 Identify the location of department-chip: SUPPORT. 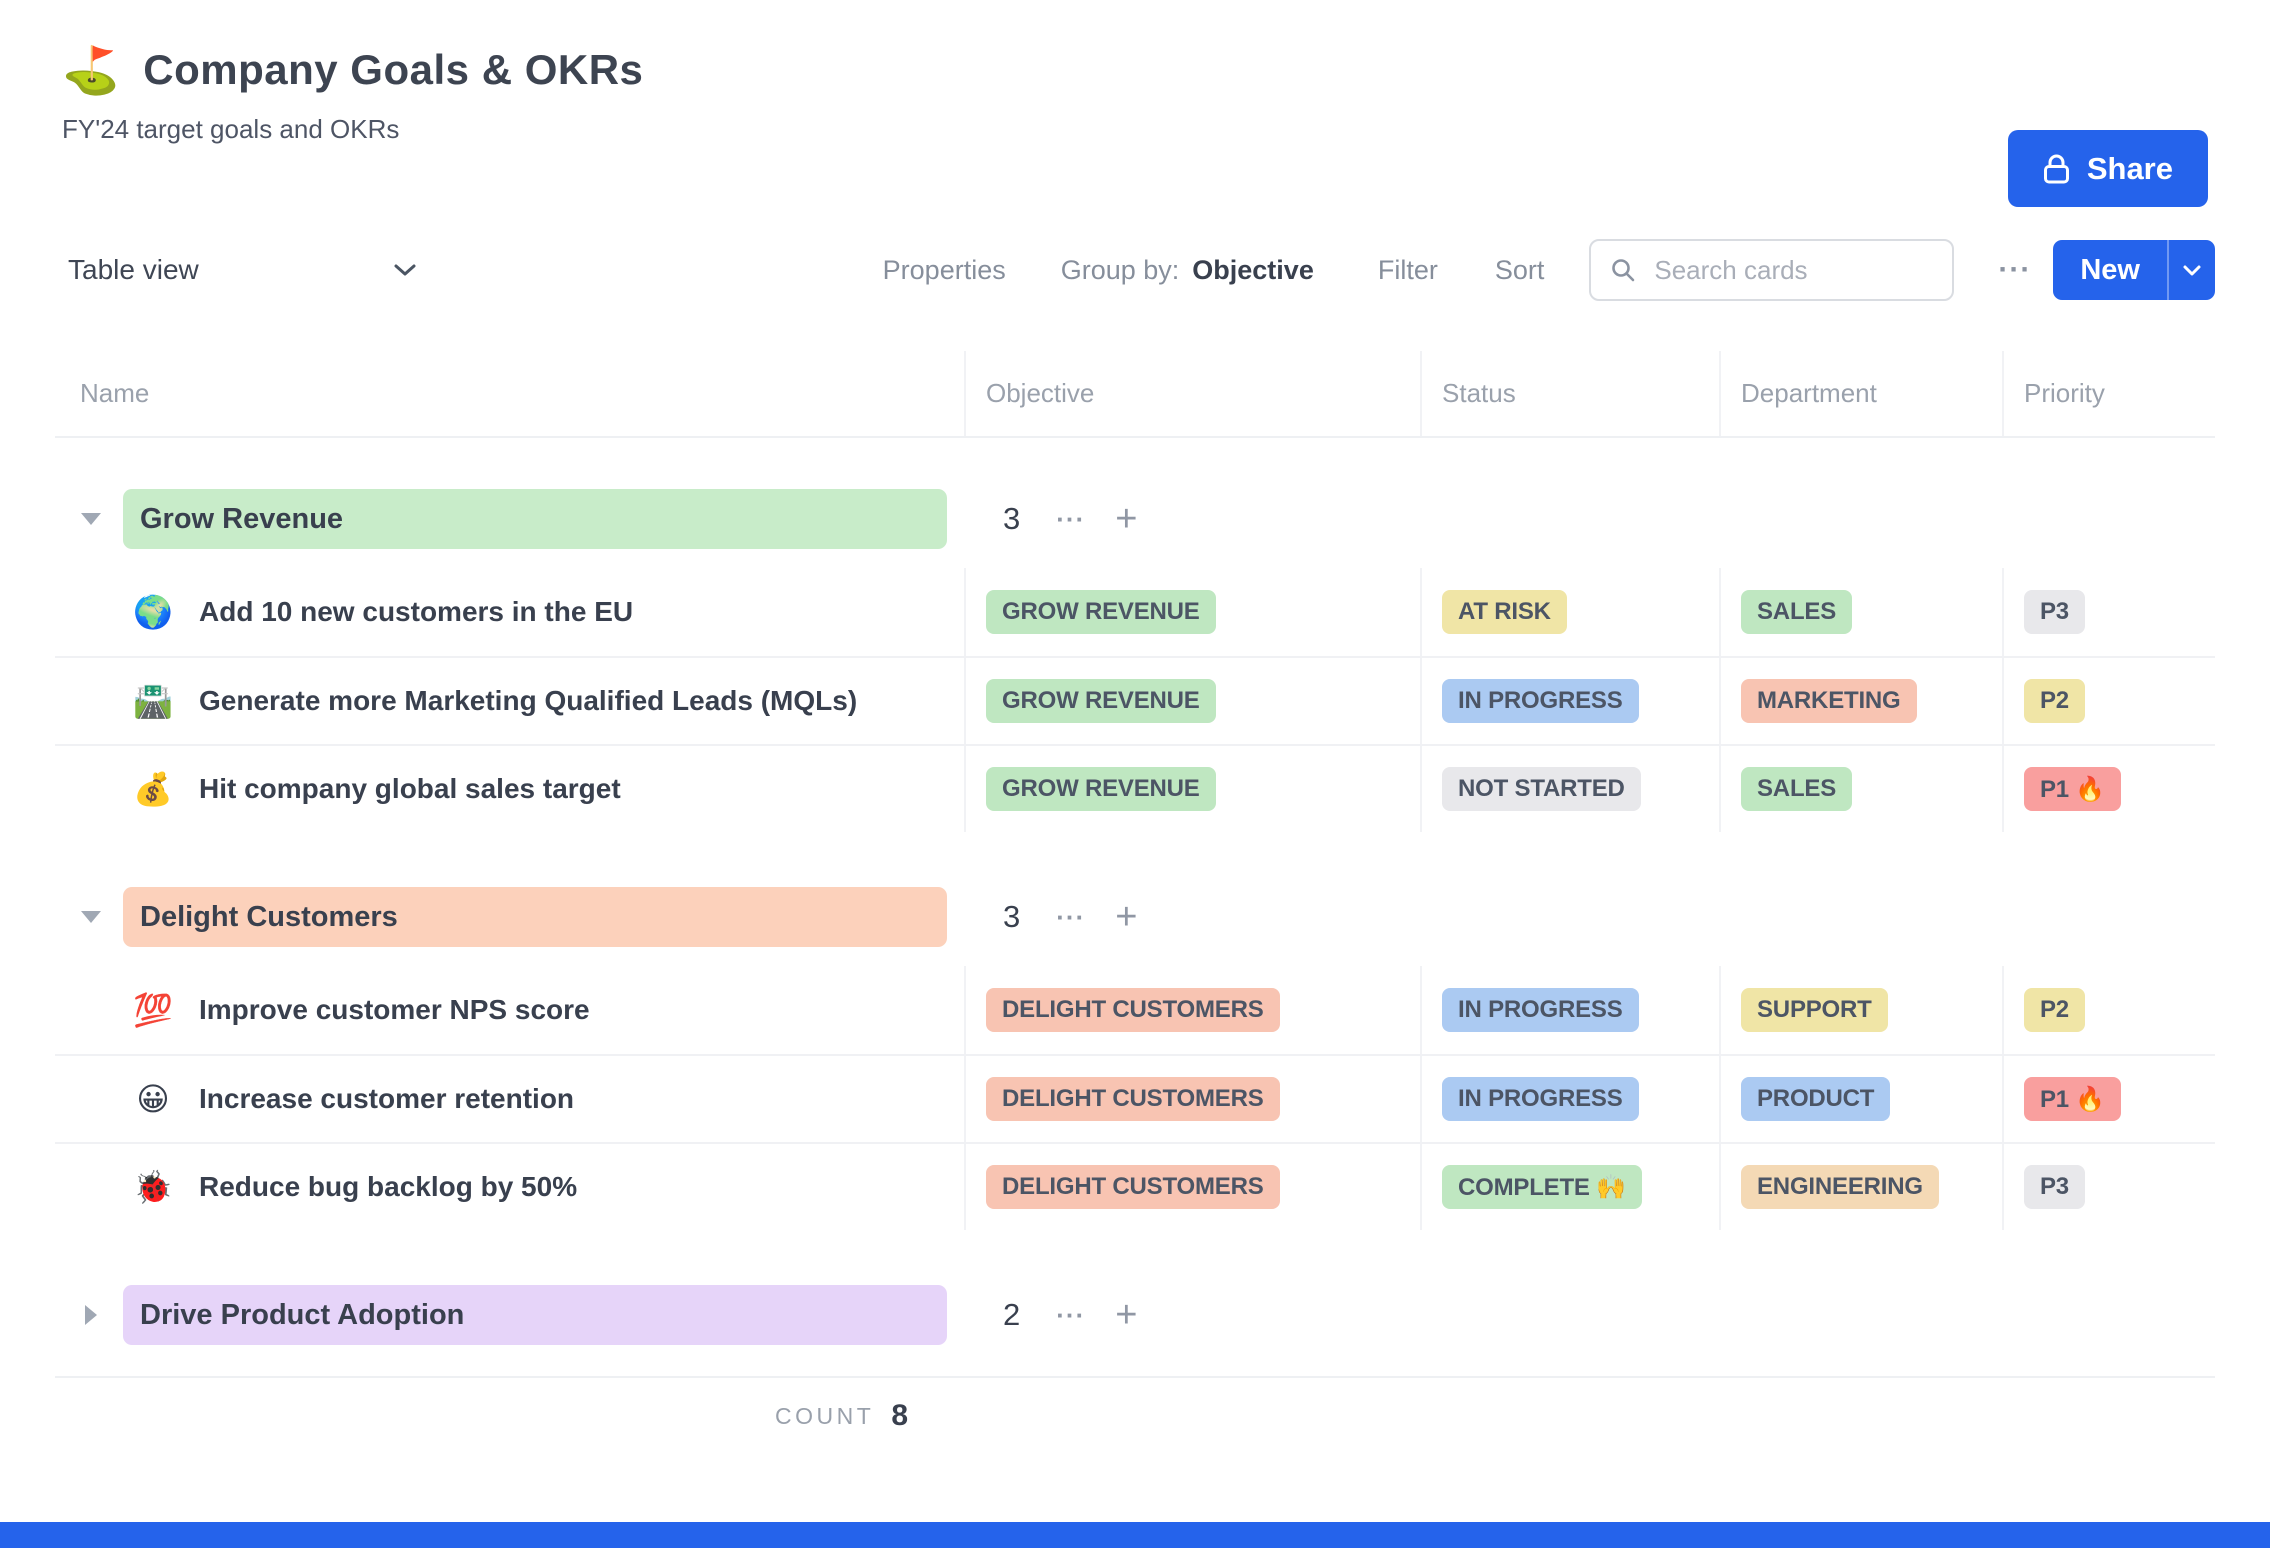
(1814, 1010).